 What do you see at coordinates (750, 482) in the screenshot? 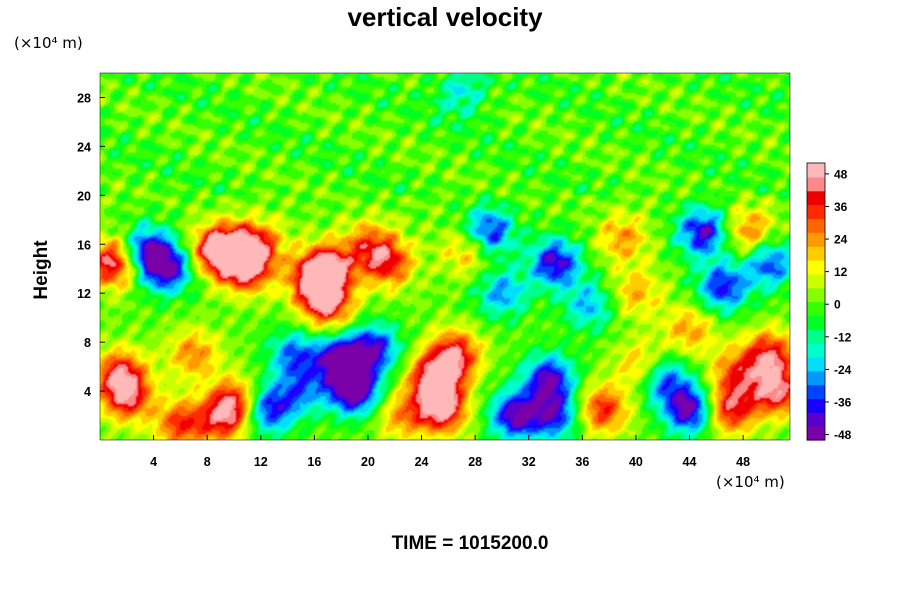
I see `x-axis-unit: (×10⁴ m)` at bounding box center [750, 482].